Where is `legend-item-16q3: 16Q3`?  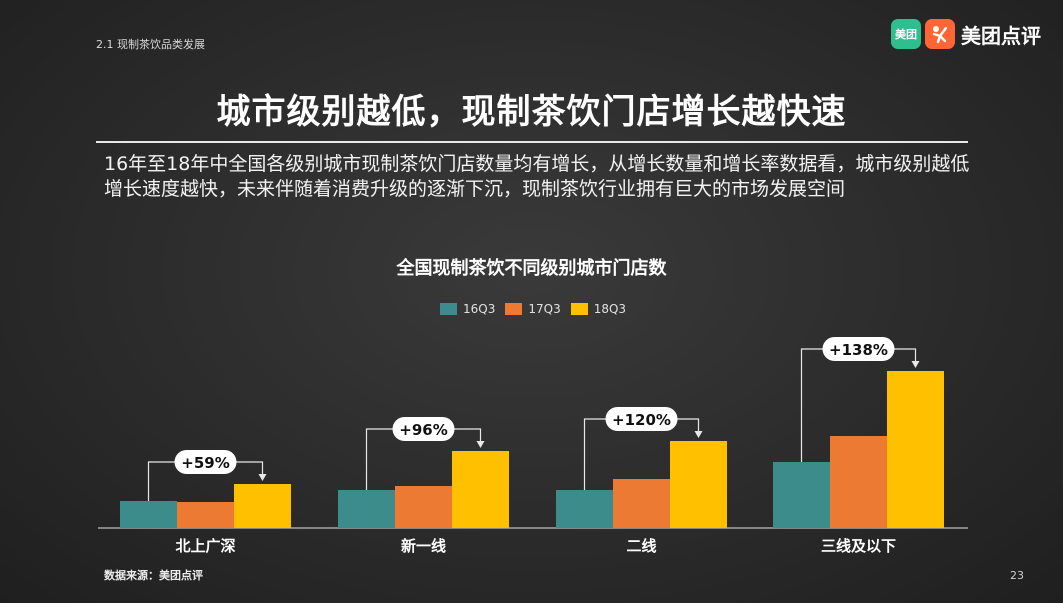 legend-item-16q3: 16Q3 is located at coordinates (467, 309).